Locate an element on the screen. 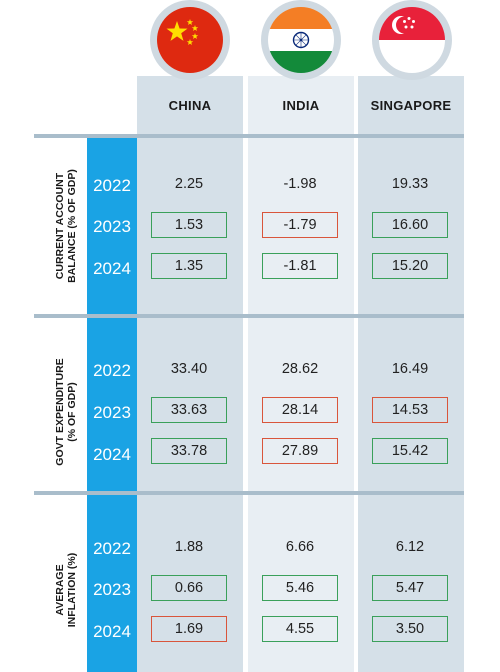  singapore-flag-icon is located at coordinates (412, 40).